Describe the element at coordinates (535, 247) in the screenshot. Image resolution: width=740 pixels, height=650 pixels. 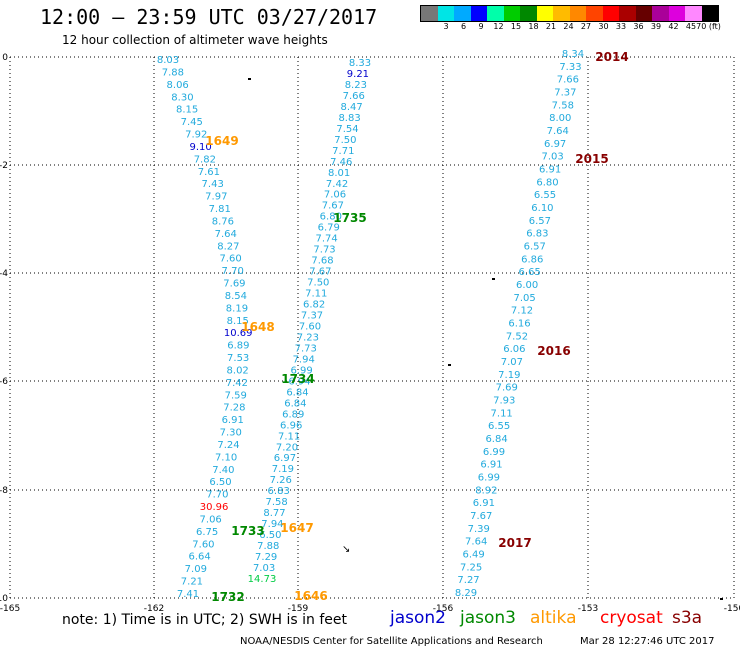
I see `wave-height-label: 6.57` at that location.